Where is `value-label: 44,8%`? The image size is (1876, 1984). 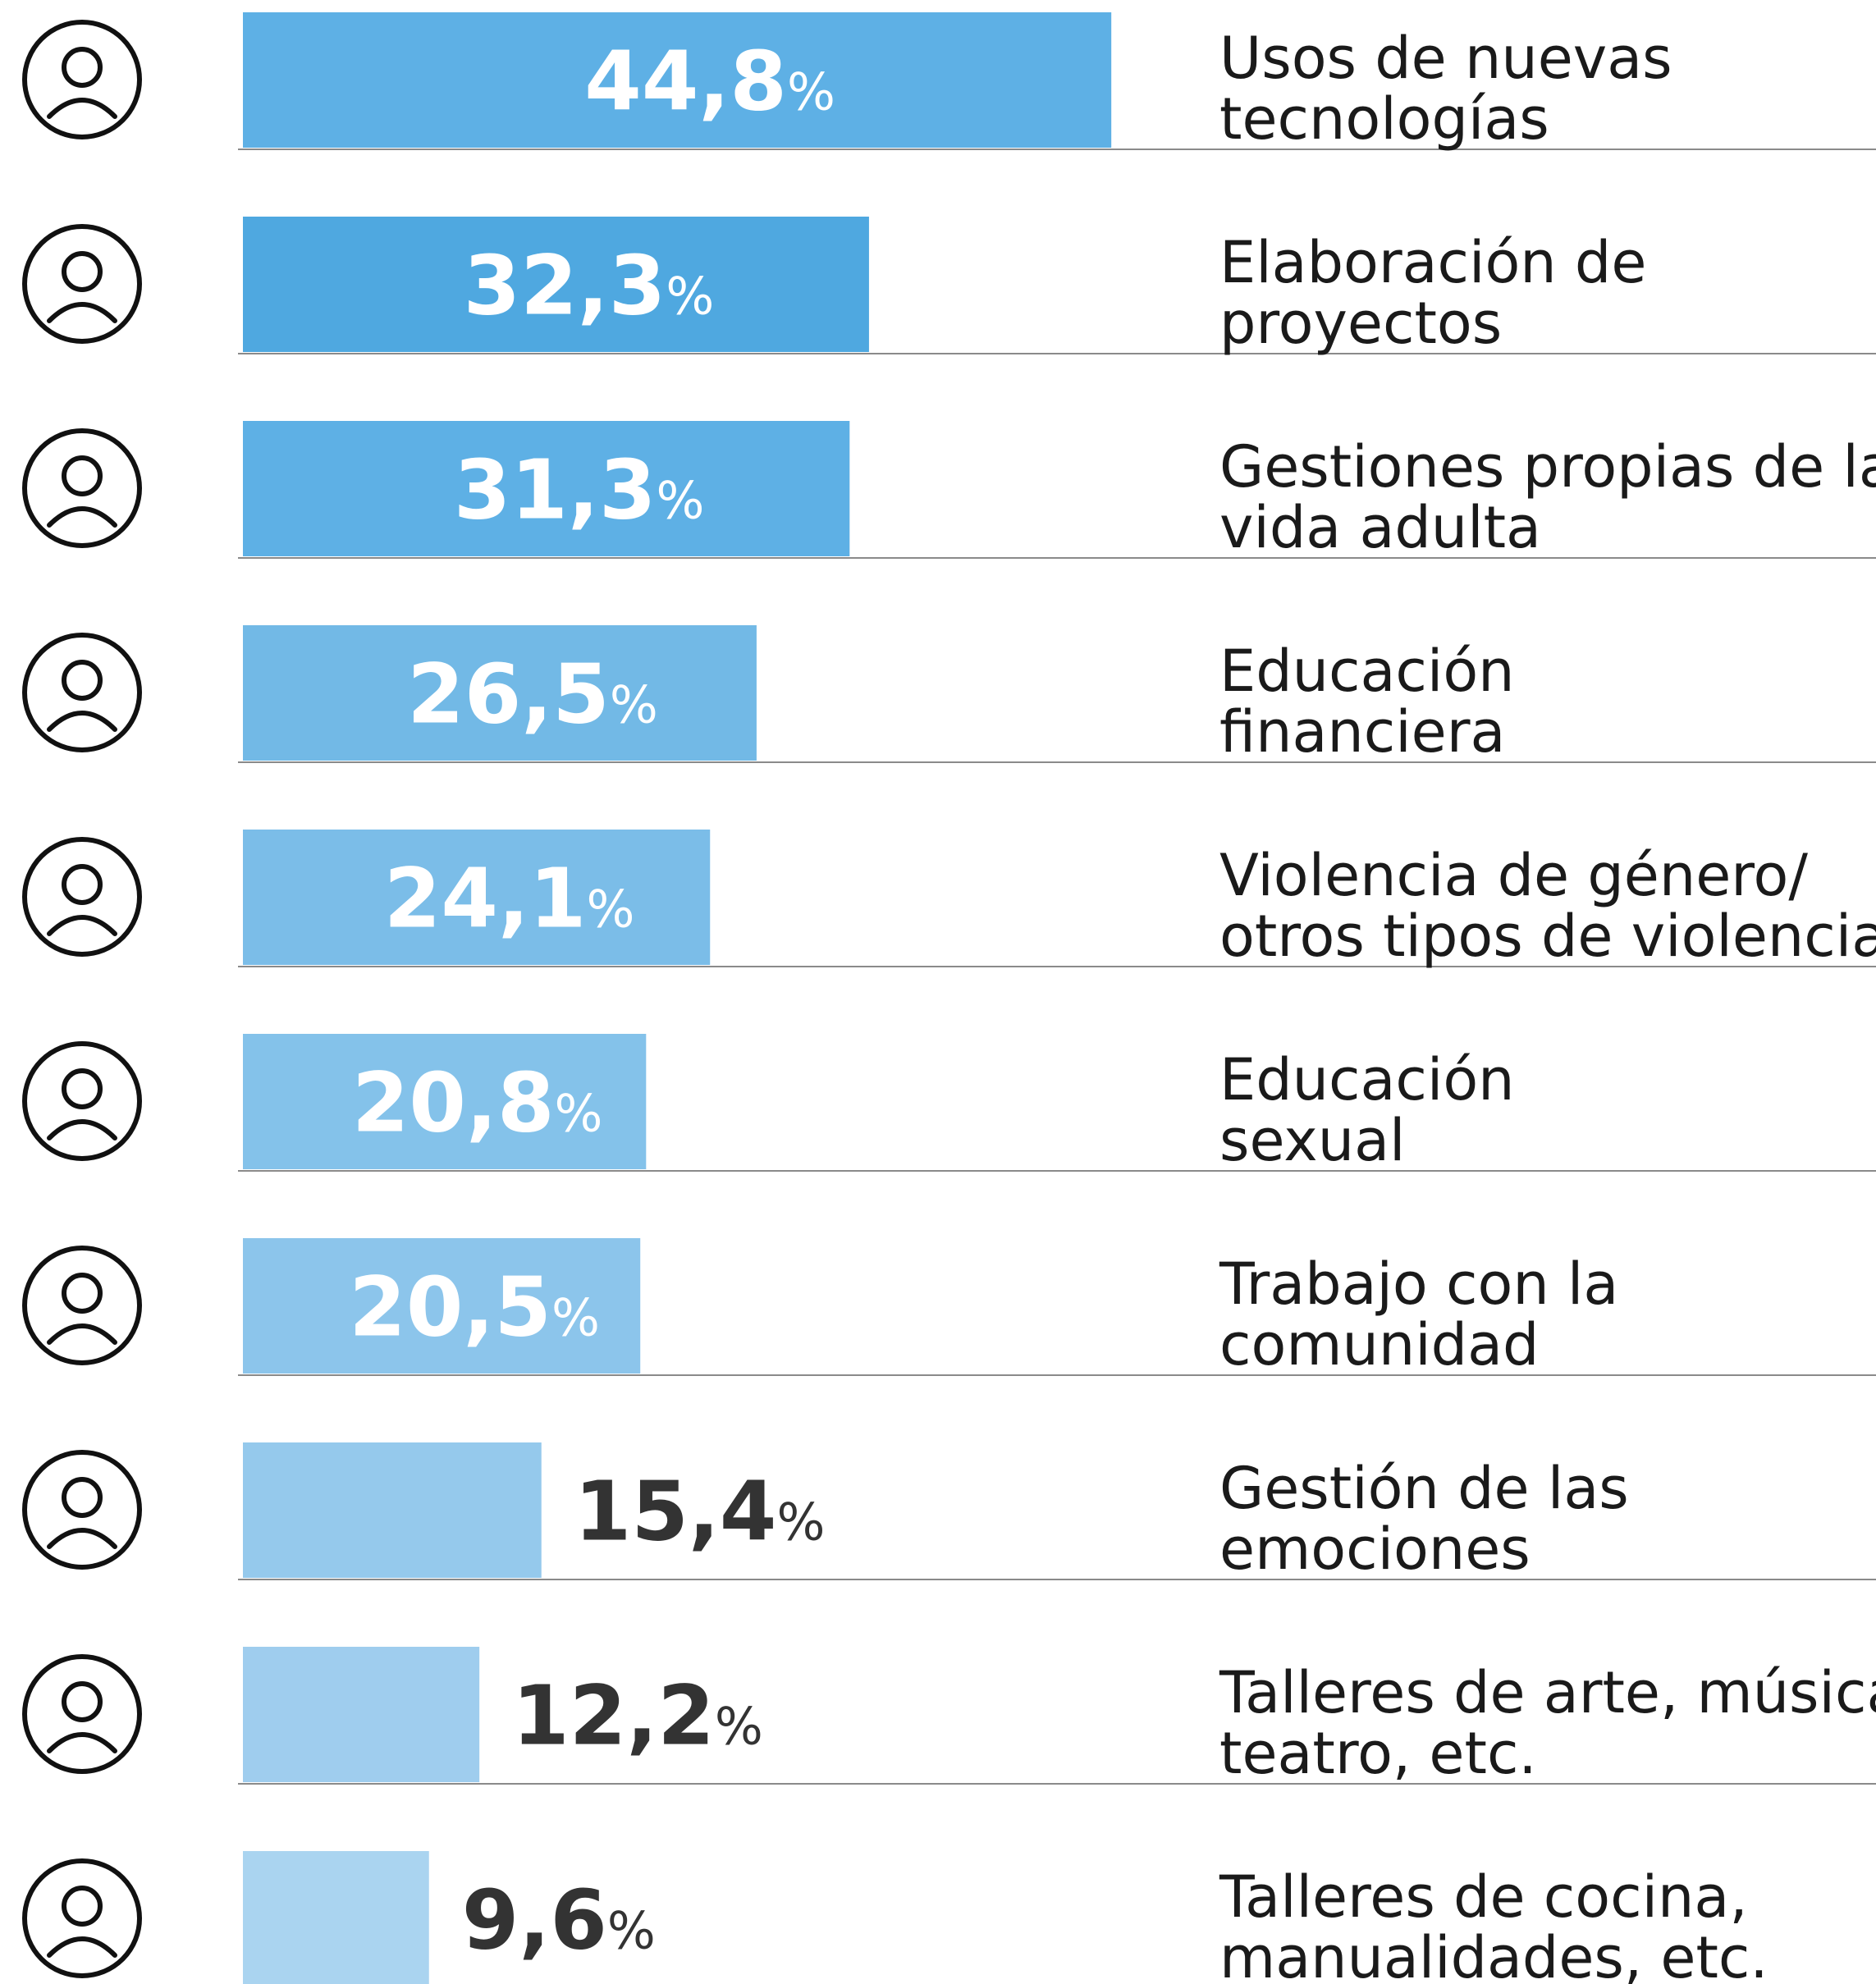 value-label: 44,8% is located at coordinates (709, 82).